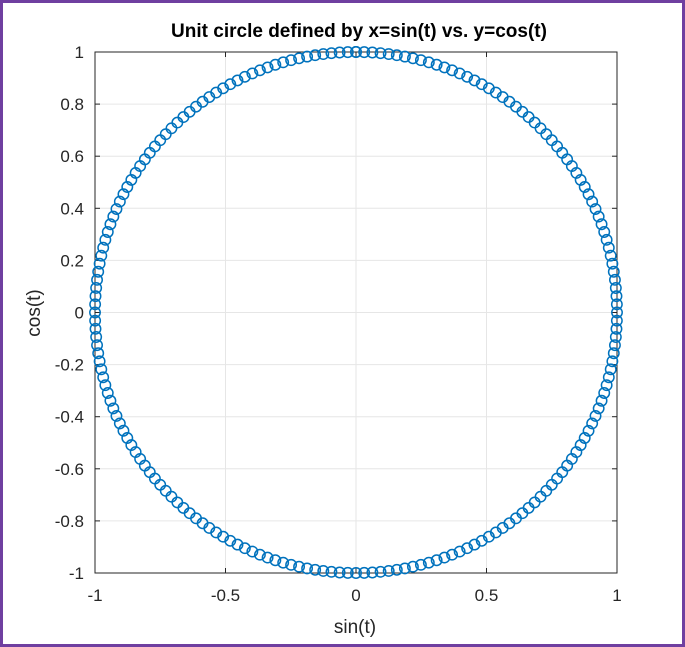 The height and width of the screenshot is (647, 685). What do you see at coordinates (616, 595) in the screenshot?
I see `x-tick-label-4: 1` at bounding box center [616, 595].